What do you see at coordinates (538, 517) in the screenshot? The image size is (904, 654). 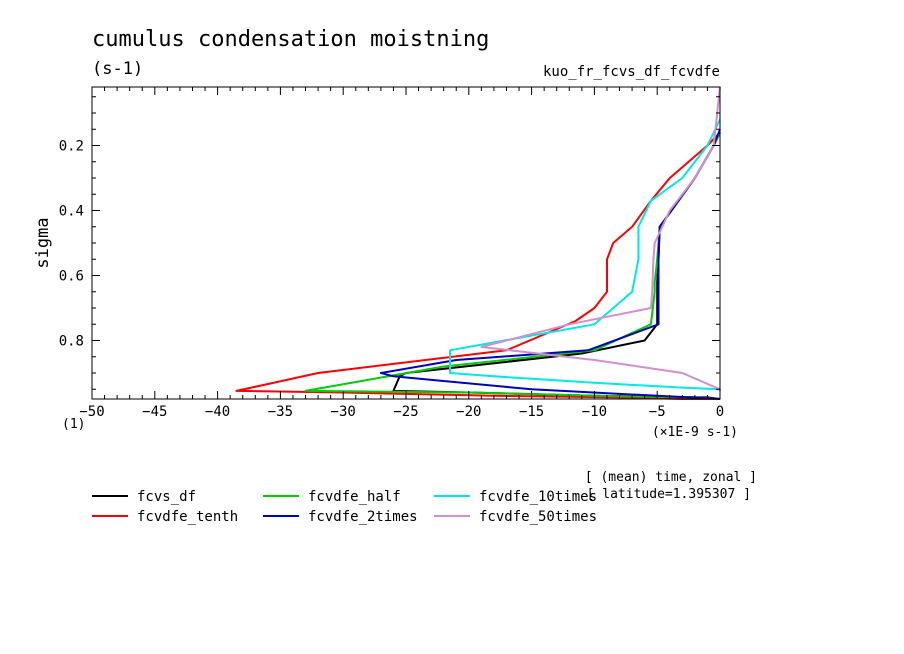 I see `legend-label-fcvdfe_50times: fcvdfe_50times` at bounding box center [538, 517].